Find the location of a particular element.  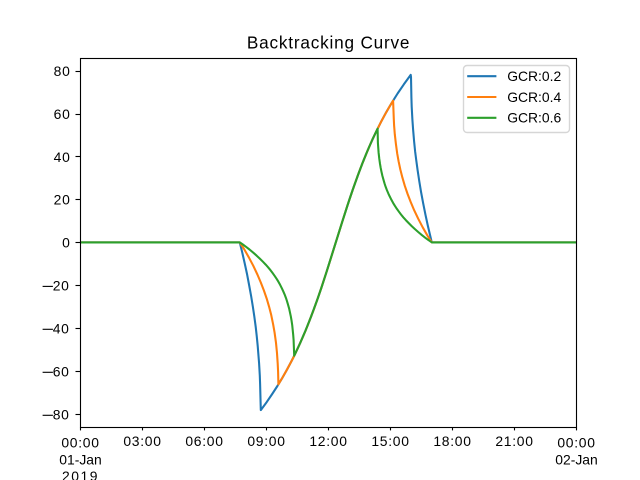

svg-text: 03:00 is located at coordinates (142, 441).